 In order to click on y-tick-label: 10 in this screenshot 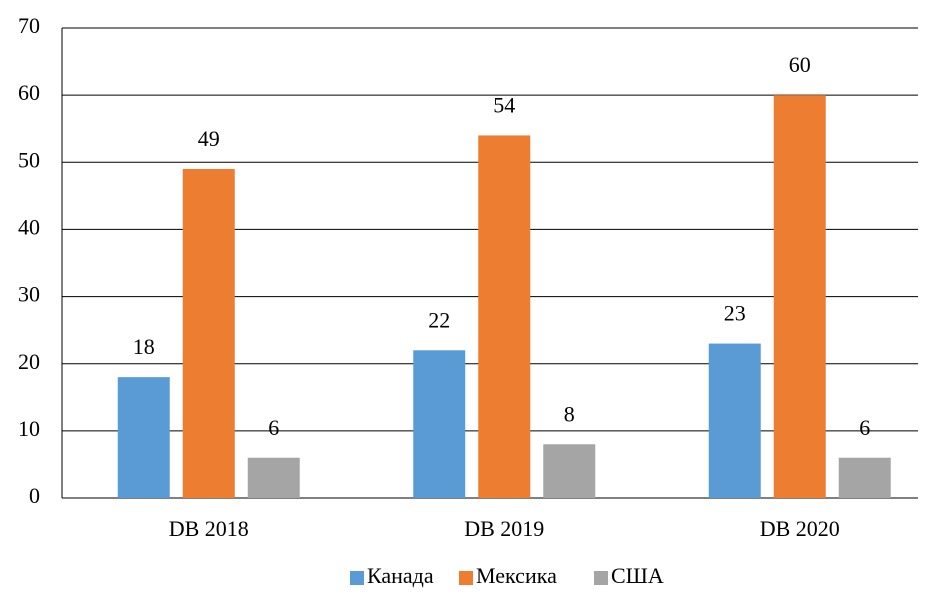, I will do `click(29, 428)`.